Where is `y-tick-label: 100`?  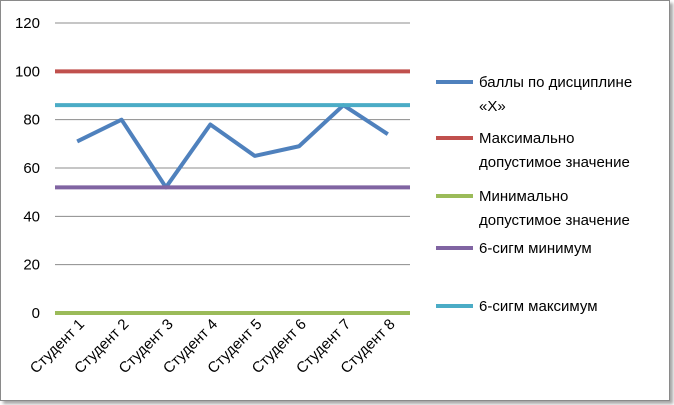 y-tick-label: 100 is located at coordinates (27, 71).